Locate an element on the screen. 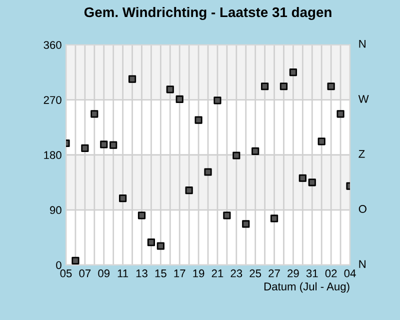  x-tick-label: 19 is located at coordinates (198, 273).